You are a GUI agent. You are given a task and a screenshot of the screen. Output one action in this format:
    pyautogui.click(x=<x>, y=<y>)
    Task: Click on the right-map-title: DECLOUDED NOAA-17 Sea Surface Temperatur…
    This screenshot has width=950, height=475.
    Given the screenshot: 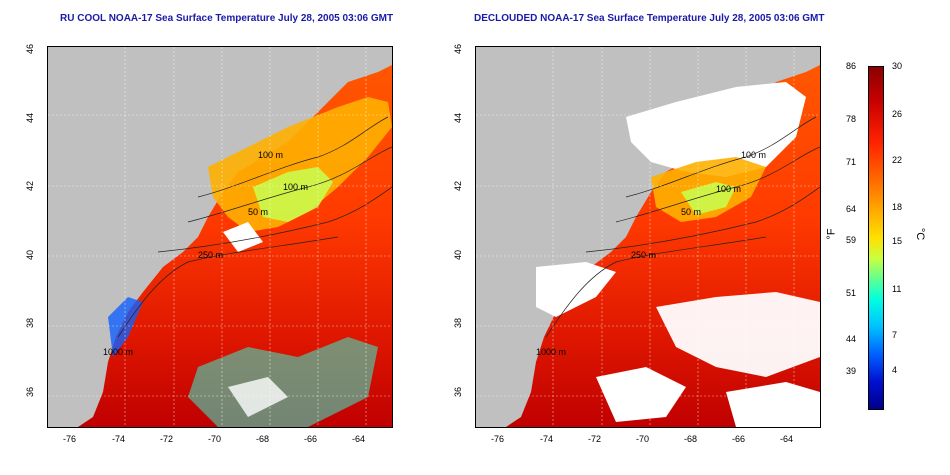 What is the action you would take?
    pyautogui.click(x=649, y=18)
    